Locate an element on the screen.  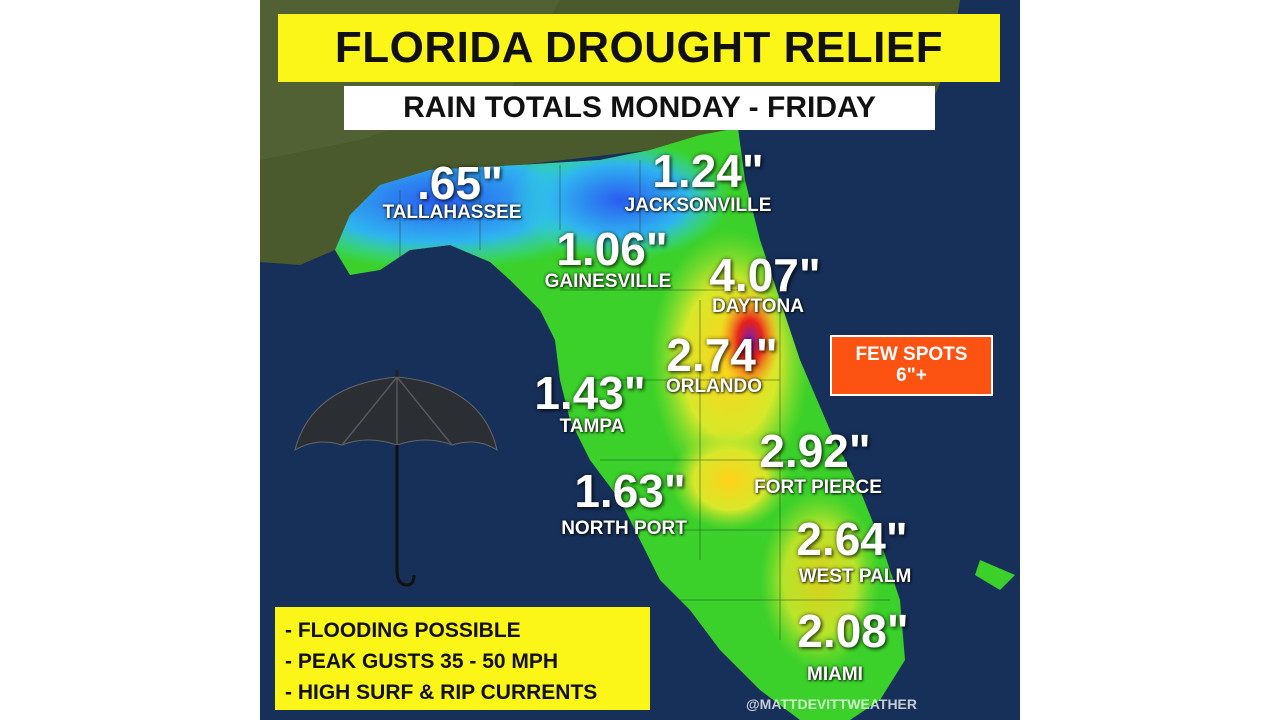
city-label: NORTH PORT is located at coordinates (624, 528).